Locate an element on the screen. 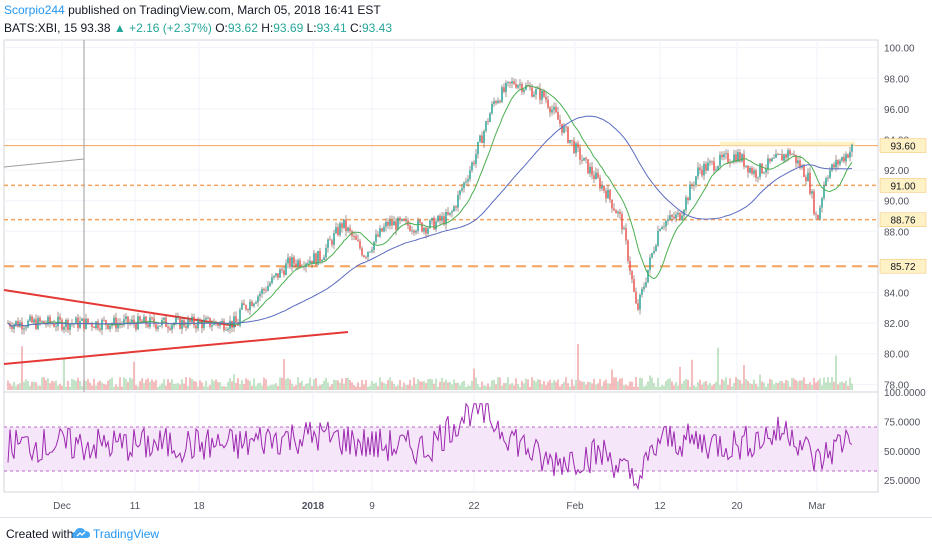 Image resolution: width=932 pixels, height=551 pixels. price-tag is located at coordinates (903, 145).